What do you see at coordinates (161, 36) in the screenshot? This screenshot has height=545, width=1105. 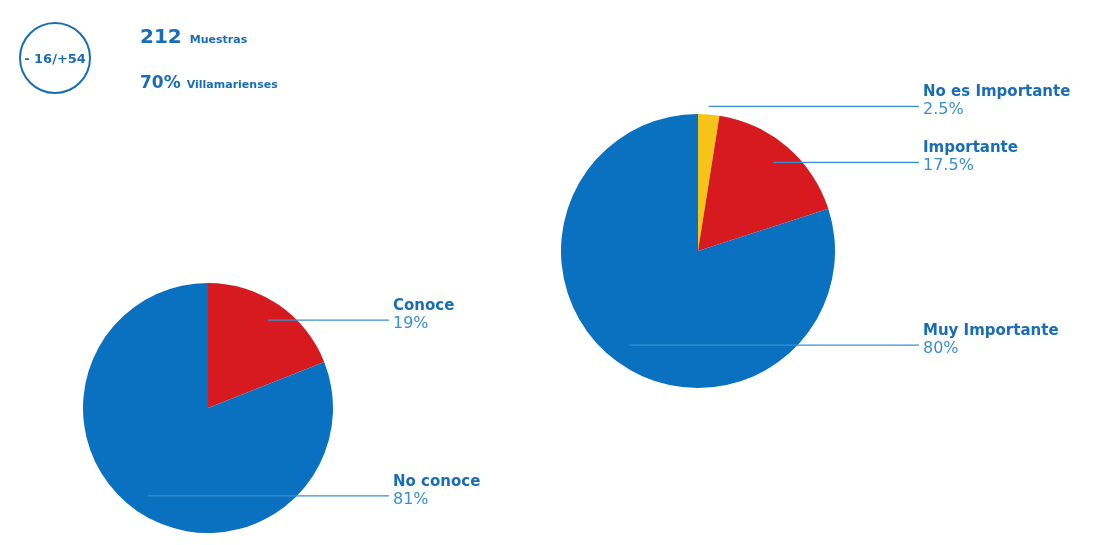 I see `text: 212` at bounding box center [161, 36].